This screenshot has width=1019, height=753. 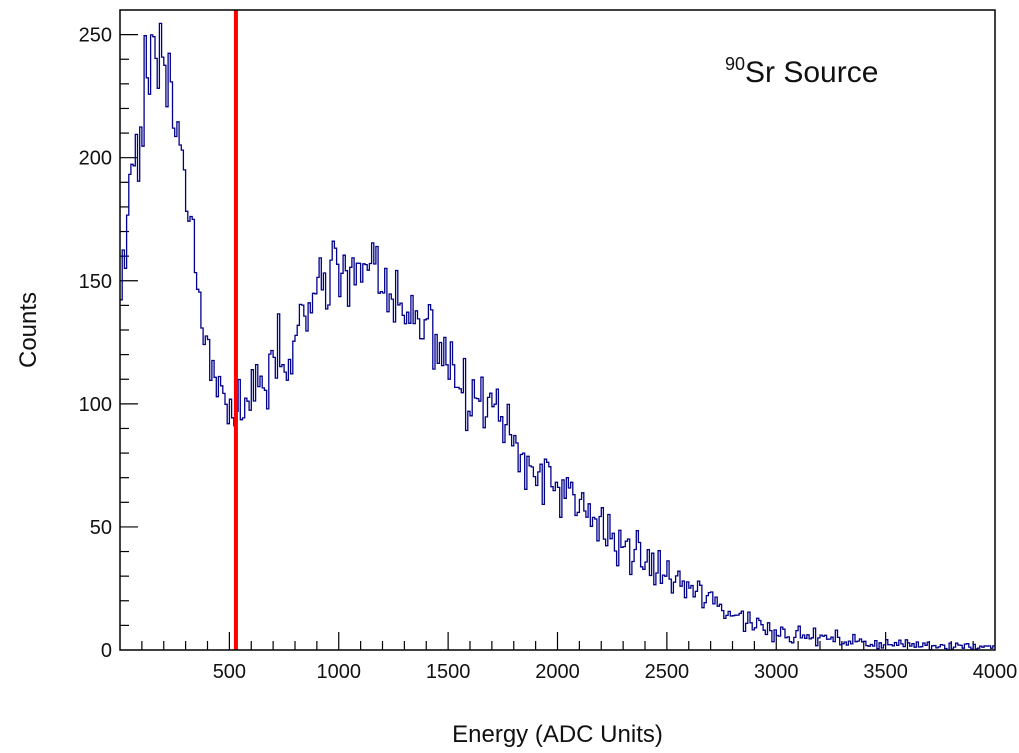 What do you see at coordinates (885, 672) in the screenshot?
I see `x-tick-label: 3500` at bounding box center [885, 672].